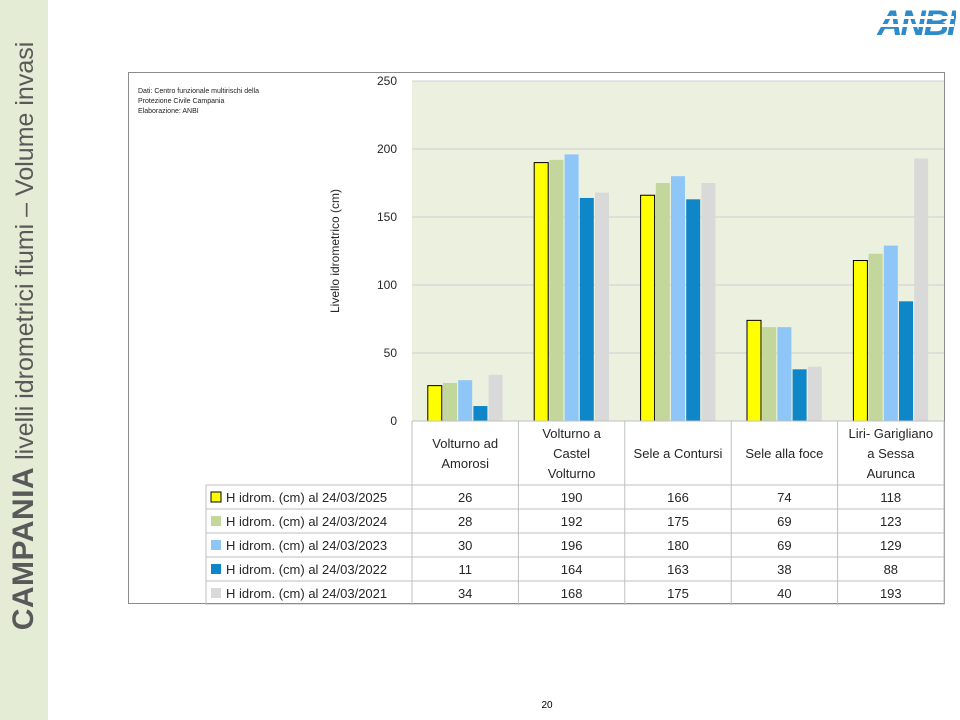 The image size is (960, 720). I want to click on legend-label: H idrom. (cm) al 24/03/2025, so click(306, 497).